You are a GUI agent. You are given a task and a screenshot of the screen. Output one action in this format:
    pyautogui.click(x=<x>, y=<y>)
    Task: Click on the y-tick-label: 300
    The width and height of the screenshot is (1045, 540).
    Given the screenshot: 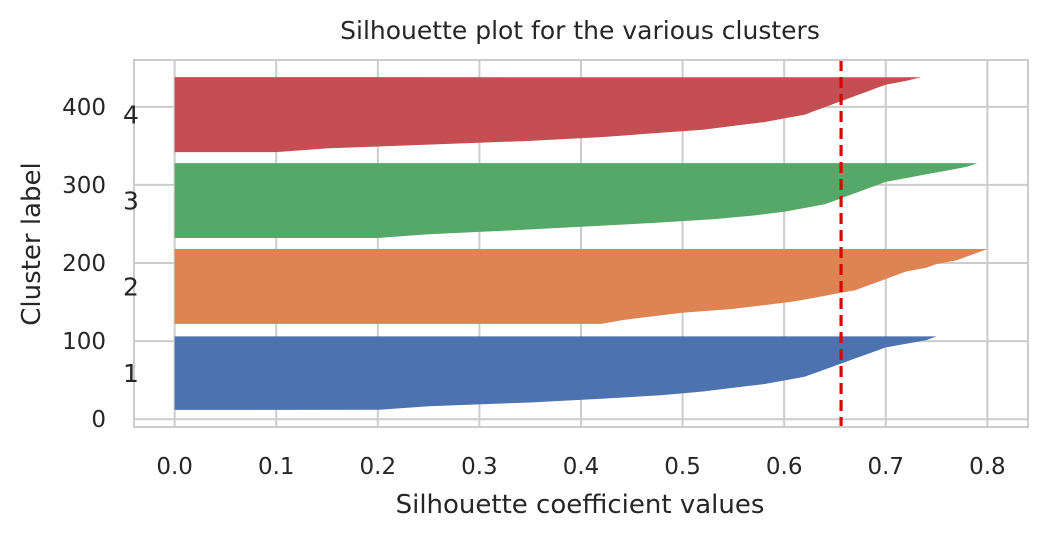 What is the action you would take?
    pyautogui.click(x=84, y=186)
    